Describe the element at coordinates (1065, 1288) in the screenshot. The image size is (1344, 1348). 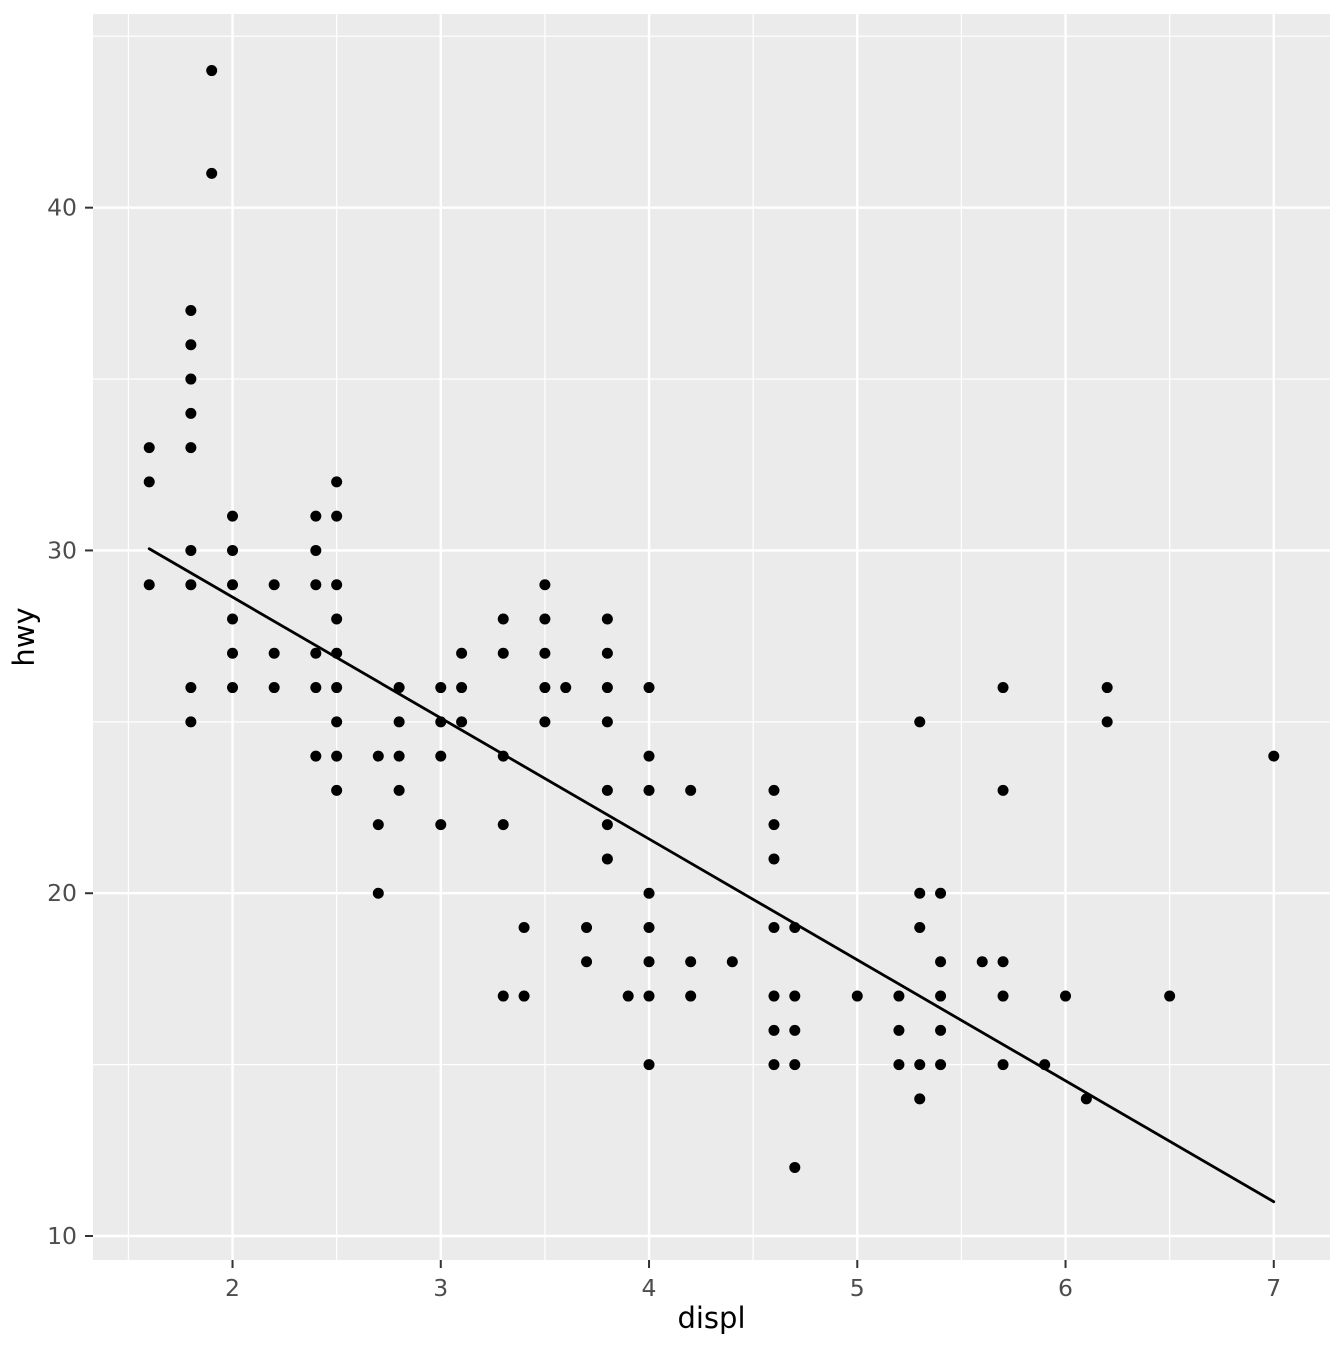
I see `x-tick-label: 6` at that location.